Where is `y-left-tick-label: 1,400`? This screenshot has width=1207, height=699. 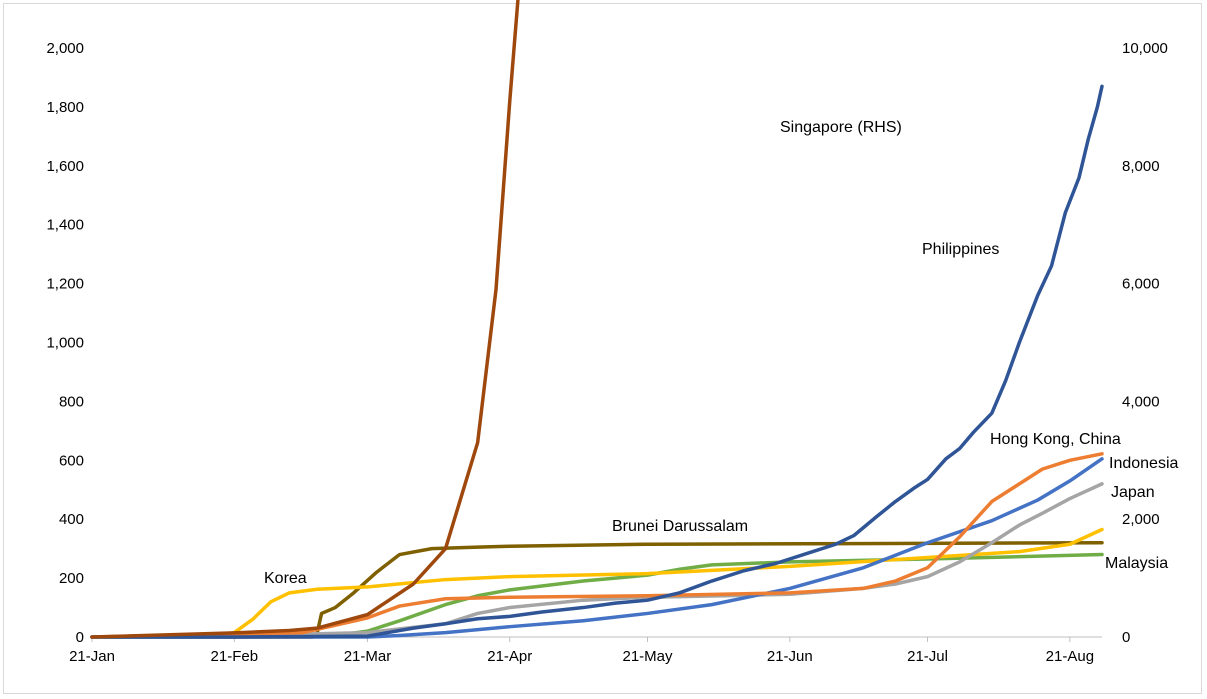 y-left-tick-label: 1,400 is located at coordinates (65, 225).